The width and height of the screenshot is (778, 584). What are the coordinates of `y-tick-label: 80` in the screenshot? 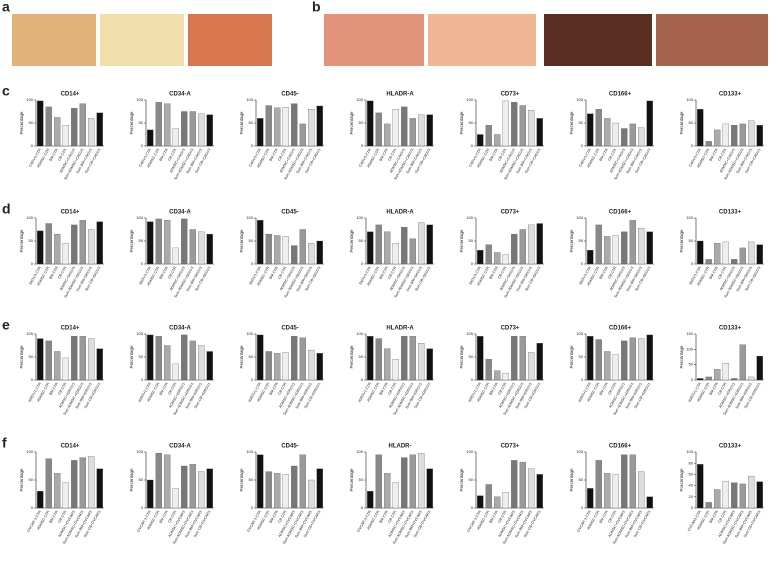 It's located at (691, 462).